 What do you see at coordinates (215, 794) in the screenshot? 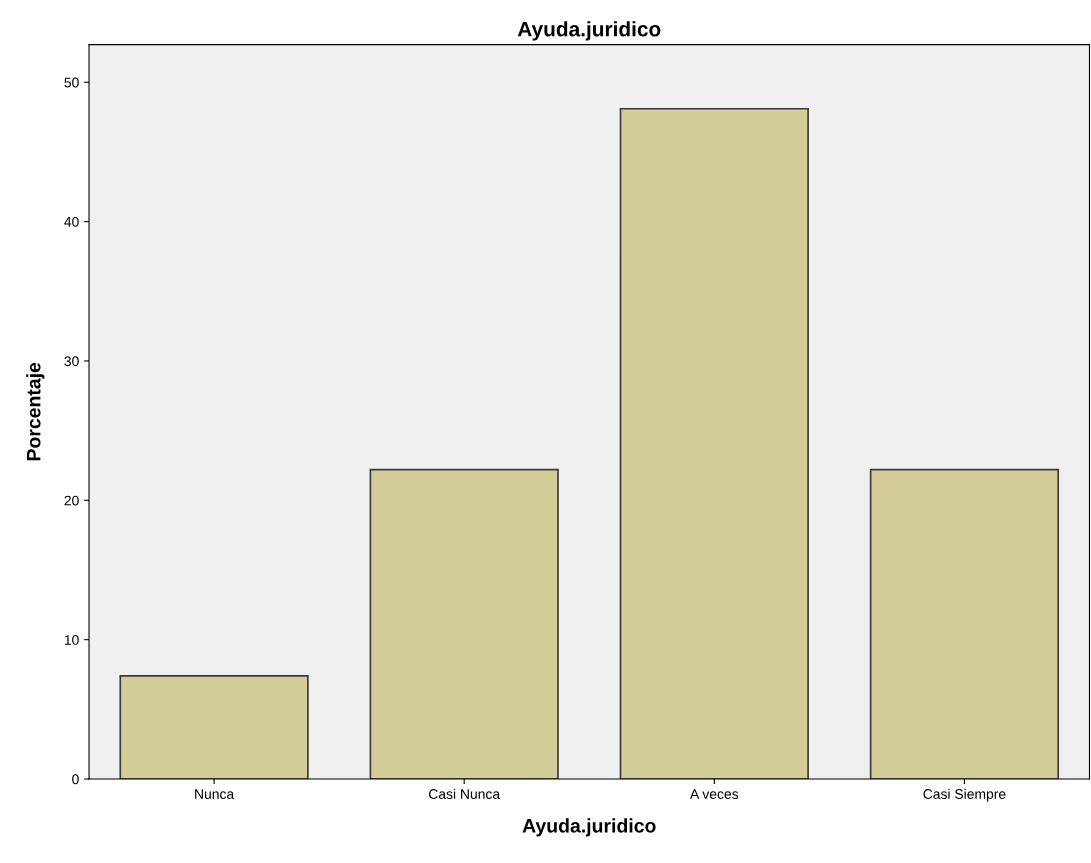
I see `x-tick-label: Nunca` at bounding box center [215, 794].